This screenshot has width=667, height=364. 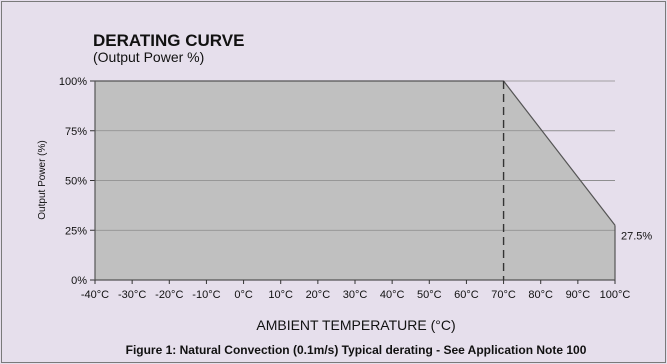 I want to click on x-tick-label: -30°C, so click(x=132, y=295).